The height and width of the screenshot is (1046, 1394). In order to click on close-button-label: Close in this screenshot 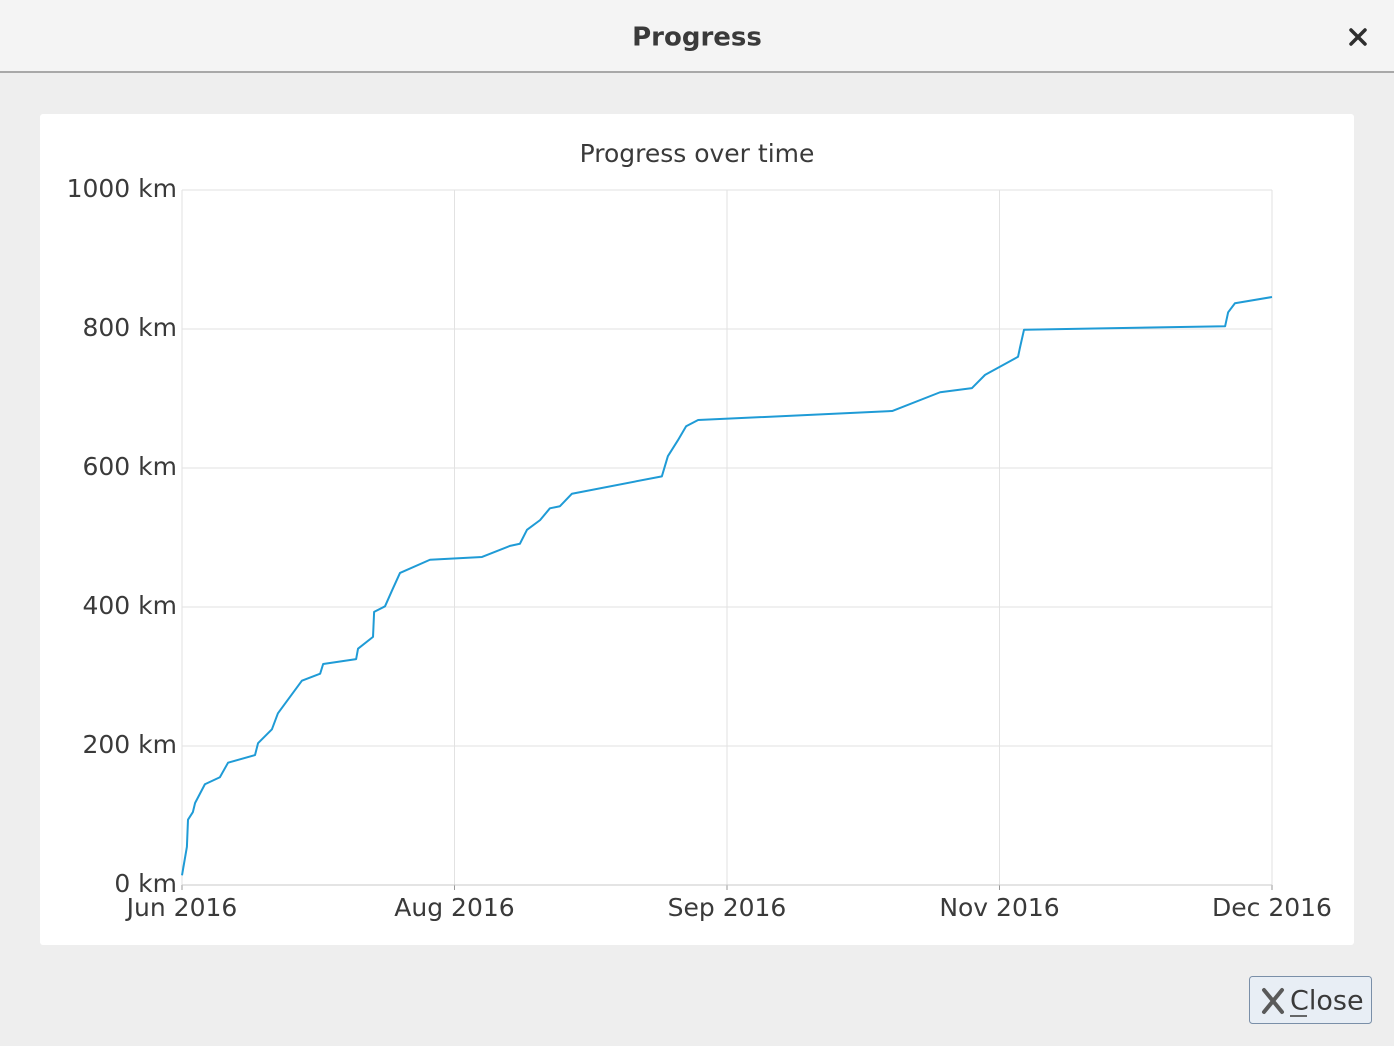, I will do `click(1327, 1001)`.